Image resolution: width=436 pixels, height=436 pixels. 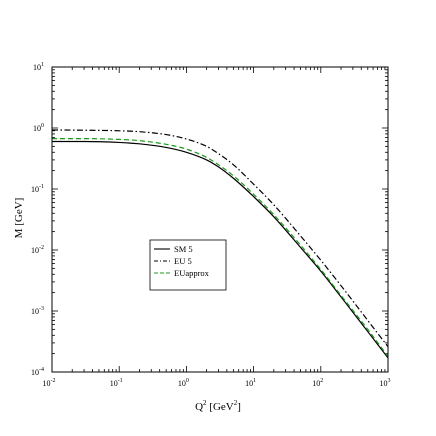 What do you see at coordinates (385, 383) in the screenshot?
I see `x-tick-label: 10³` at bounding box center [385, 383].